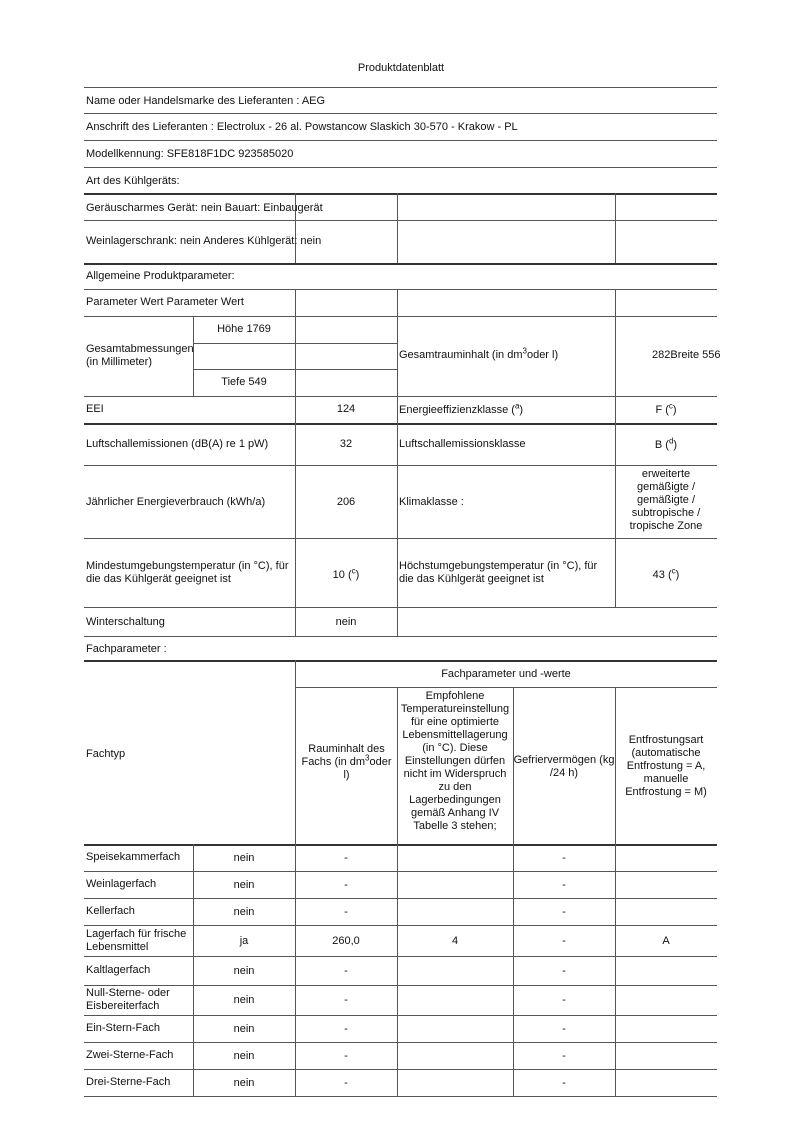 The width and height of the screenshot is (802, 1134). I want to click on cell-defrost: A, so click(666, 940).